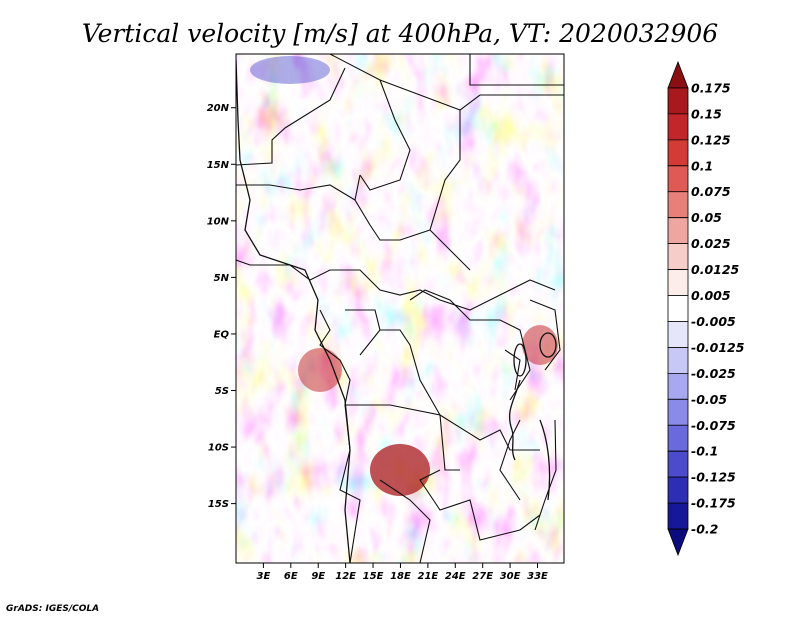 Image resolution: width=800 pixels, height=618 pixels. What do you see at coordinates (704, 529) in the screenshot?
I see `colorbar-label: -0.2` at bounding box center [704, 529].